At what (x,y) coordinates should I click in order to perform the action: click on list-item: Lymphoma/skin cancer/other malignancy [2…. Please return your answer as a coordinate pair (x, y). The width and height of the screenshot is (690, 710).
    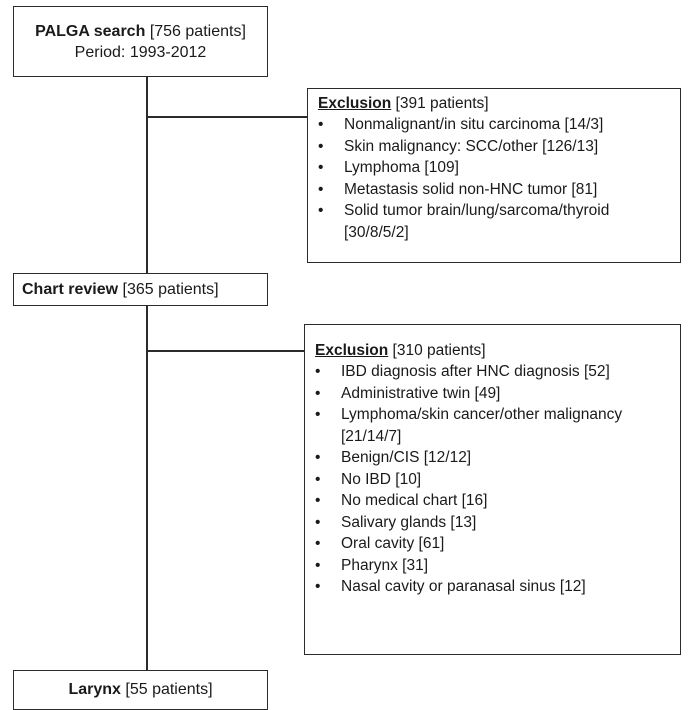
    Looking at the image, I should click on (493, 425).